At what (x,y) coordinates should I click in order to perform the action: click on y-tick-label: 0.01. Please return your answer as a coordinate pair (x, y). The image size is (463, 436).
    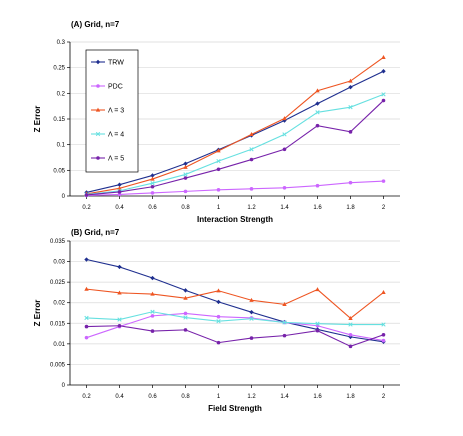
    Looking at the image, I should click on (59, 345).